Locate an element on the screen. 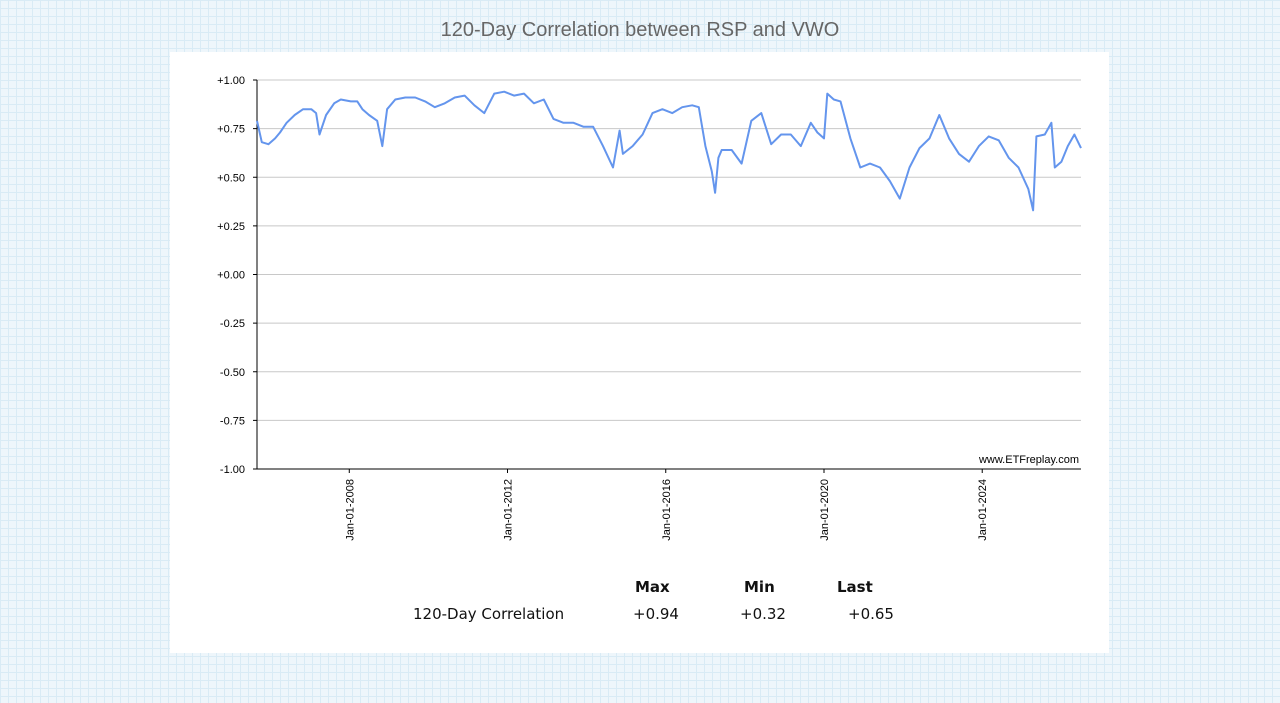 The height and width of the screenshot is (703, 1280). x-tick-label: Jan-01-2012 is located at coordinates (509, 510).